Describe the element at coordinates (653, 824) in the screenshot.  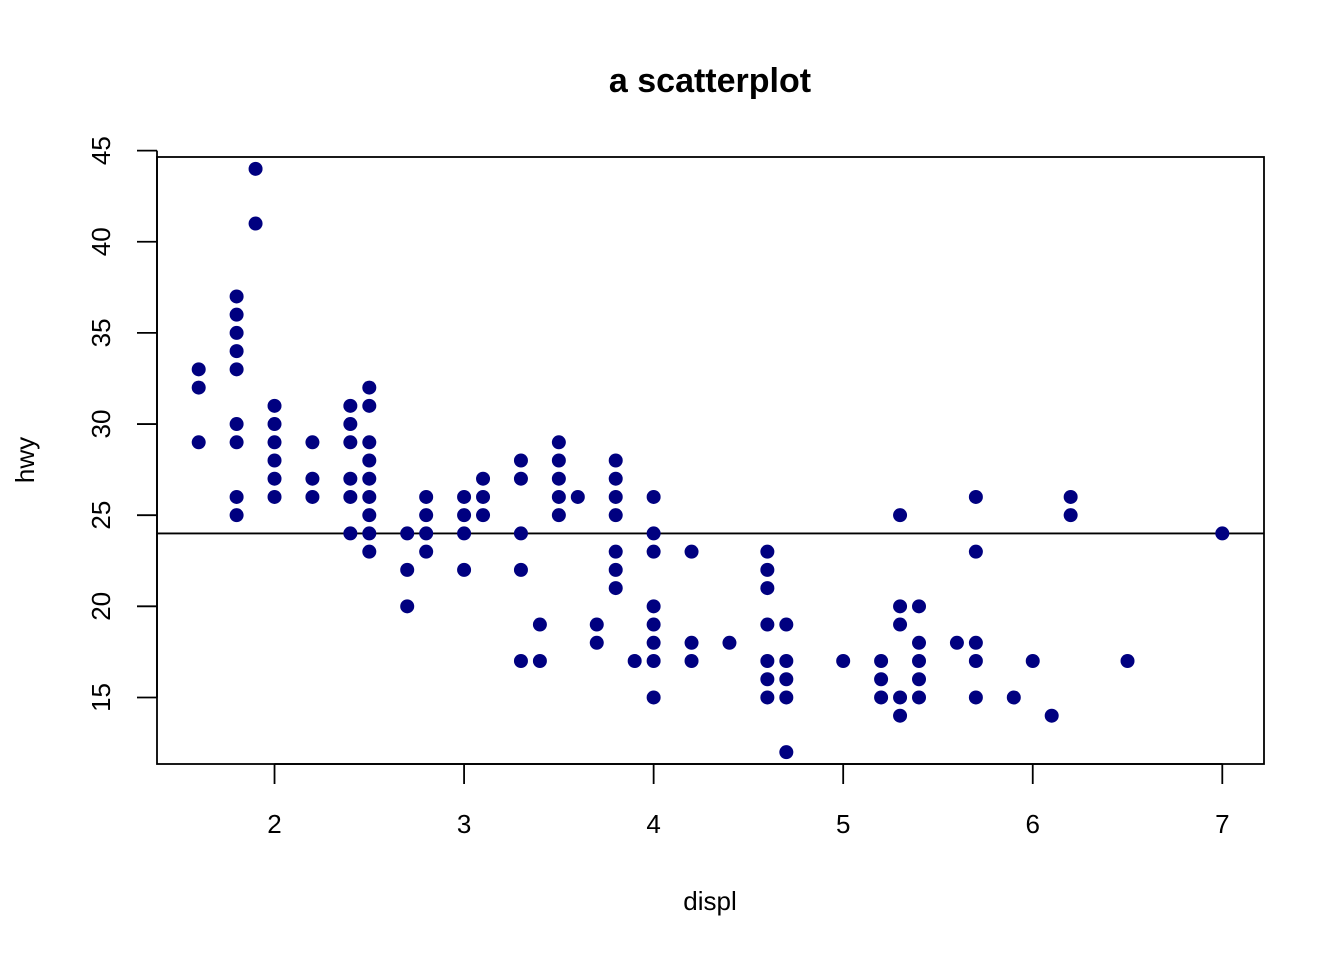
I see `x-tick-label: 4` at that location.